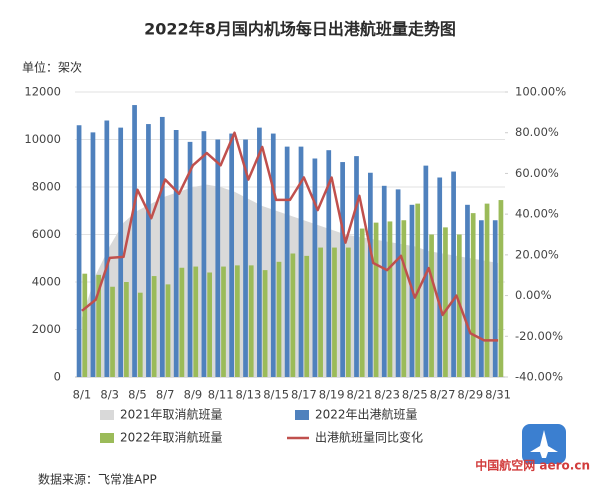 The height and width of the screenshot is (500, 600). Describe the element at coordinates (415, 395) in the screenshot. I see `x-tick-label: 8/25` at that location.